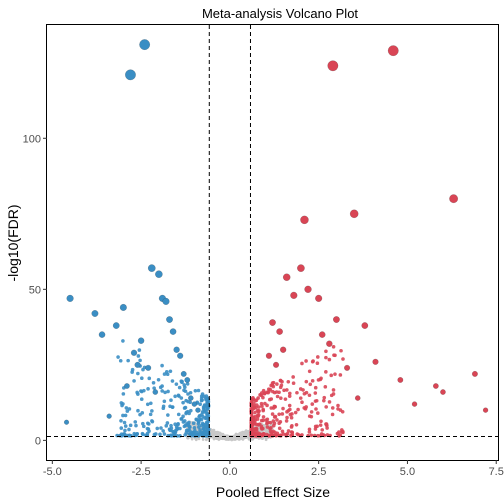  Describe the element at coordinates (203, 439) in the screenshot. I see `ns-point` at that location.